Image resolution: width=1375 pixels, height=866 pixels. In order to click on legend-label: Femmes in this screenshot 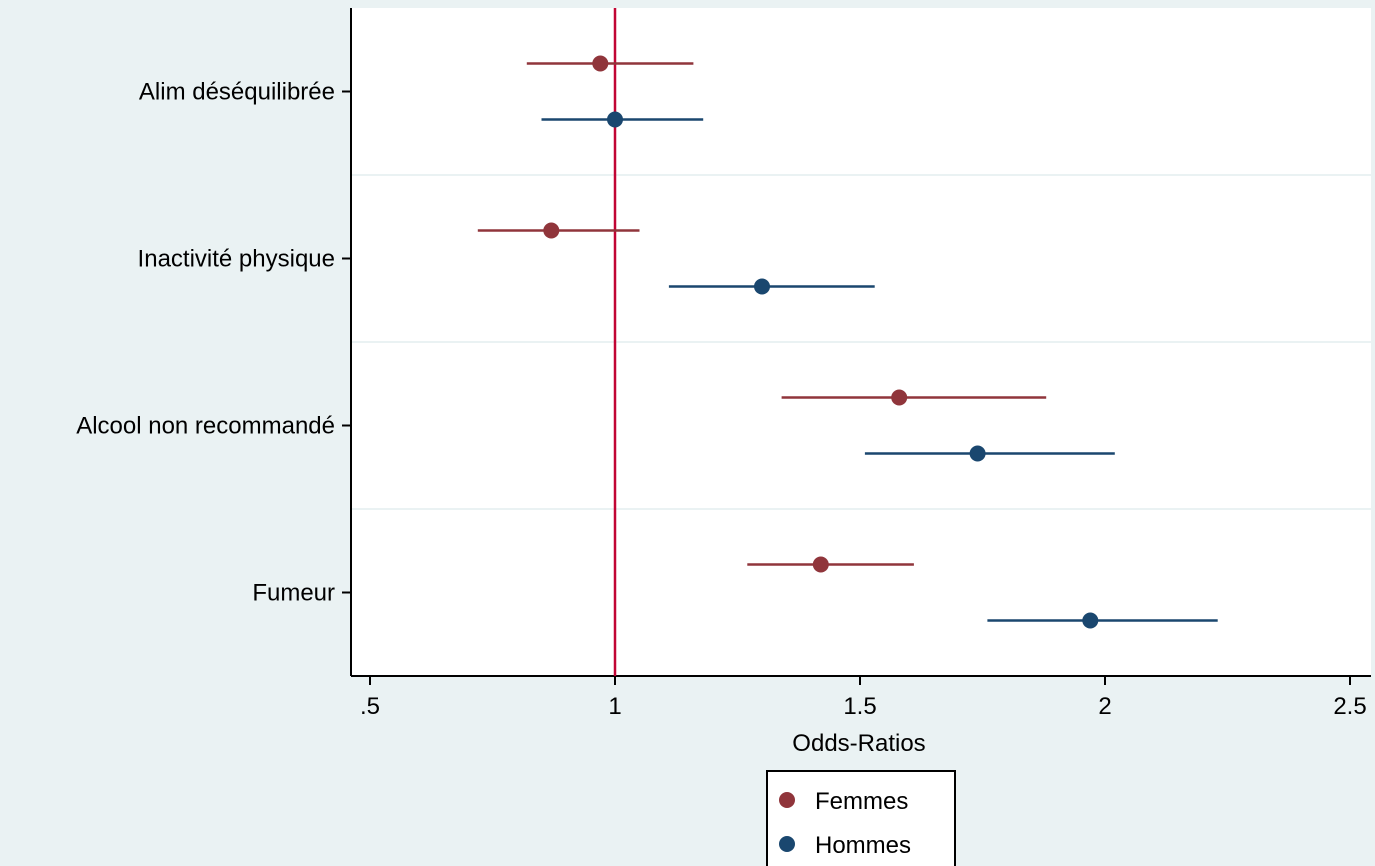, I will do `click(861, 801)`.